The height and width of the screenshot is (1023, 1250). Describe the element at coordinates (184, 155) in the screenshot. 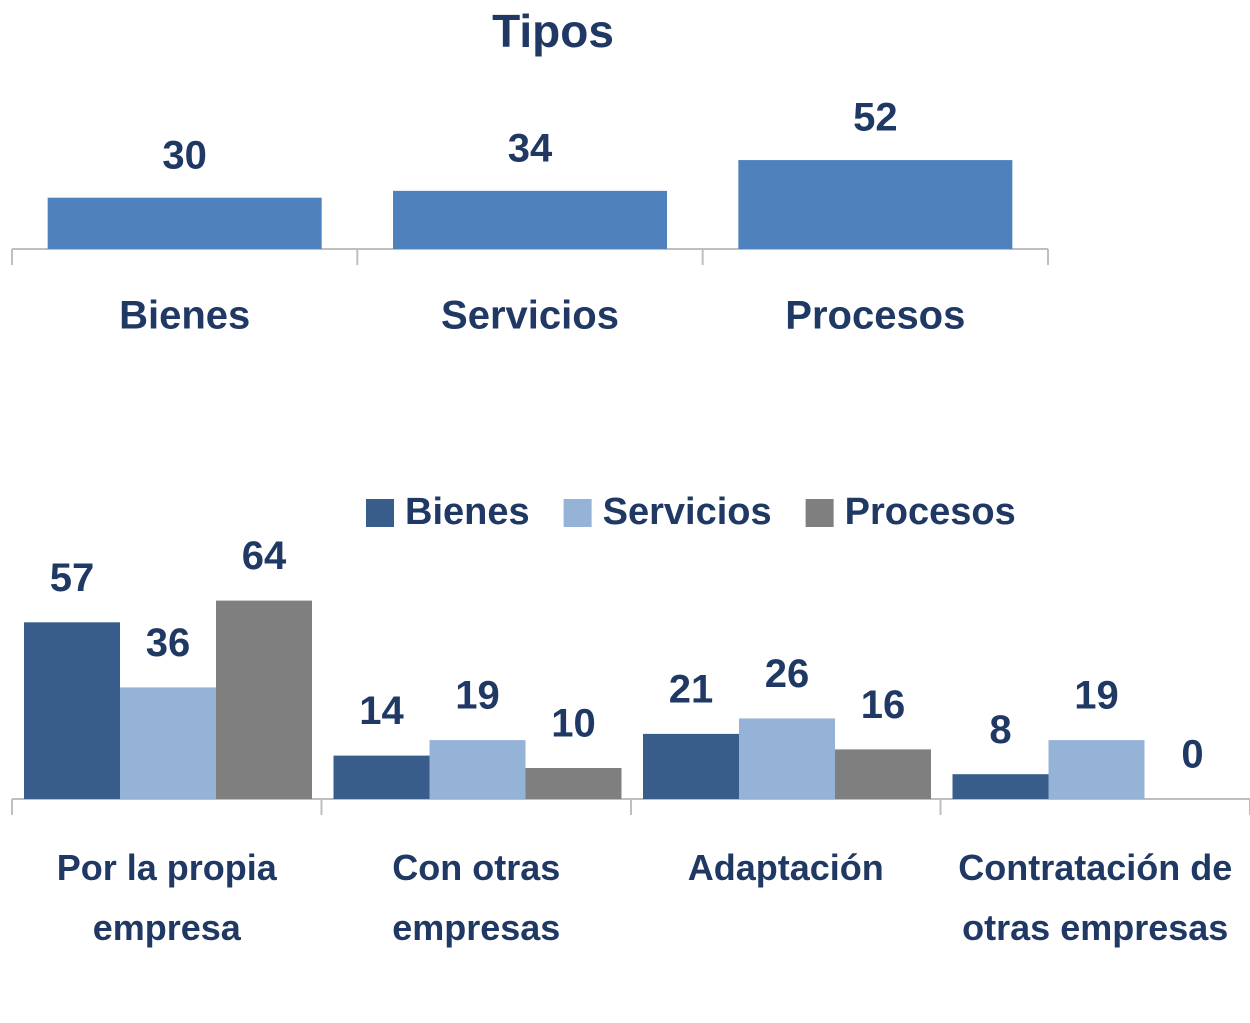

I see `value-label: 30` at that location.